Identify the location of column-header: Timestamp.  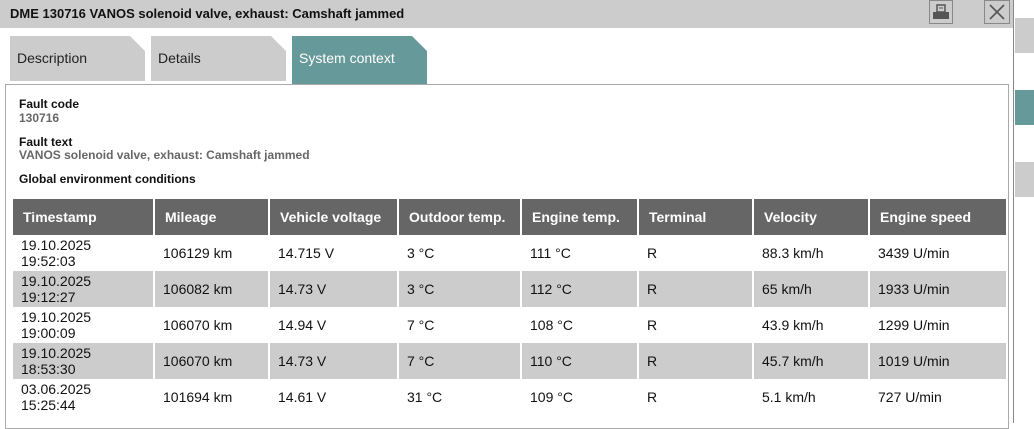
(83, 217).